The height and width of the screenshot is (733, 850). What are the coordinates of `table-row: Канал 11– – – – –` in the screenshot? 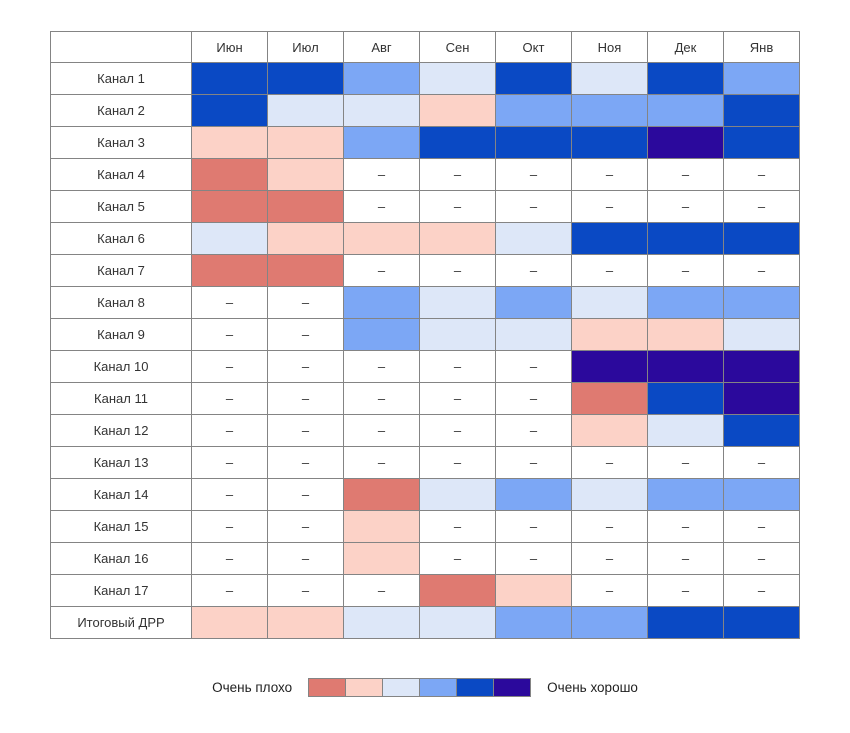 It's located at (425, 398).